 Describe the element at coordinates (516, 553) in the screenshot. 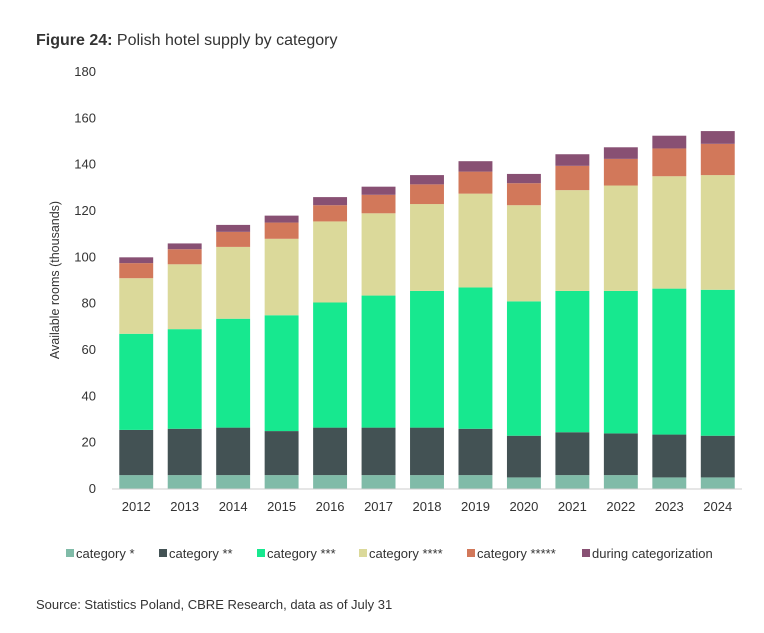

I see `legend-label: category *****` at that location.